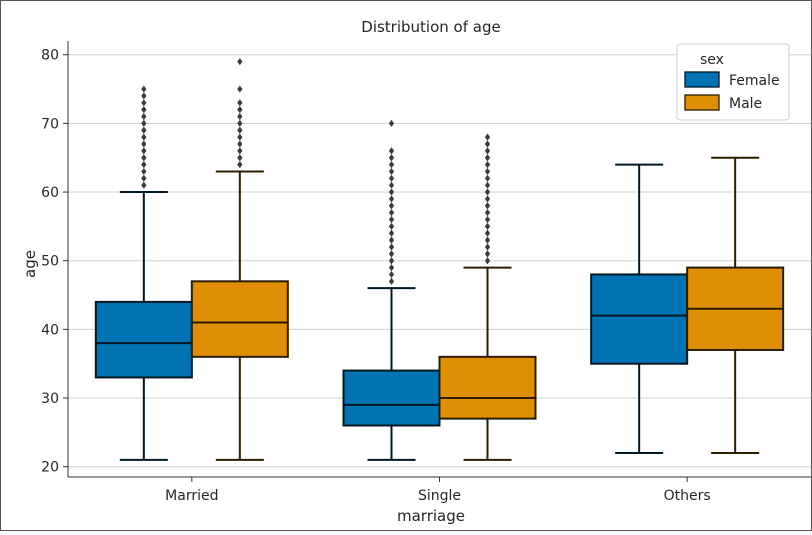 The image size is (812, 535). Describe the element at coordinates (50, 330) in the screenshot. I see `y-tick-label: 40` at that location.